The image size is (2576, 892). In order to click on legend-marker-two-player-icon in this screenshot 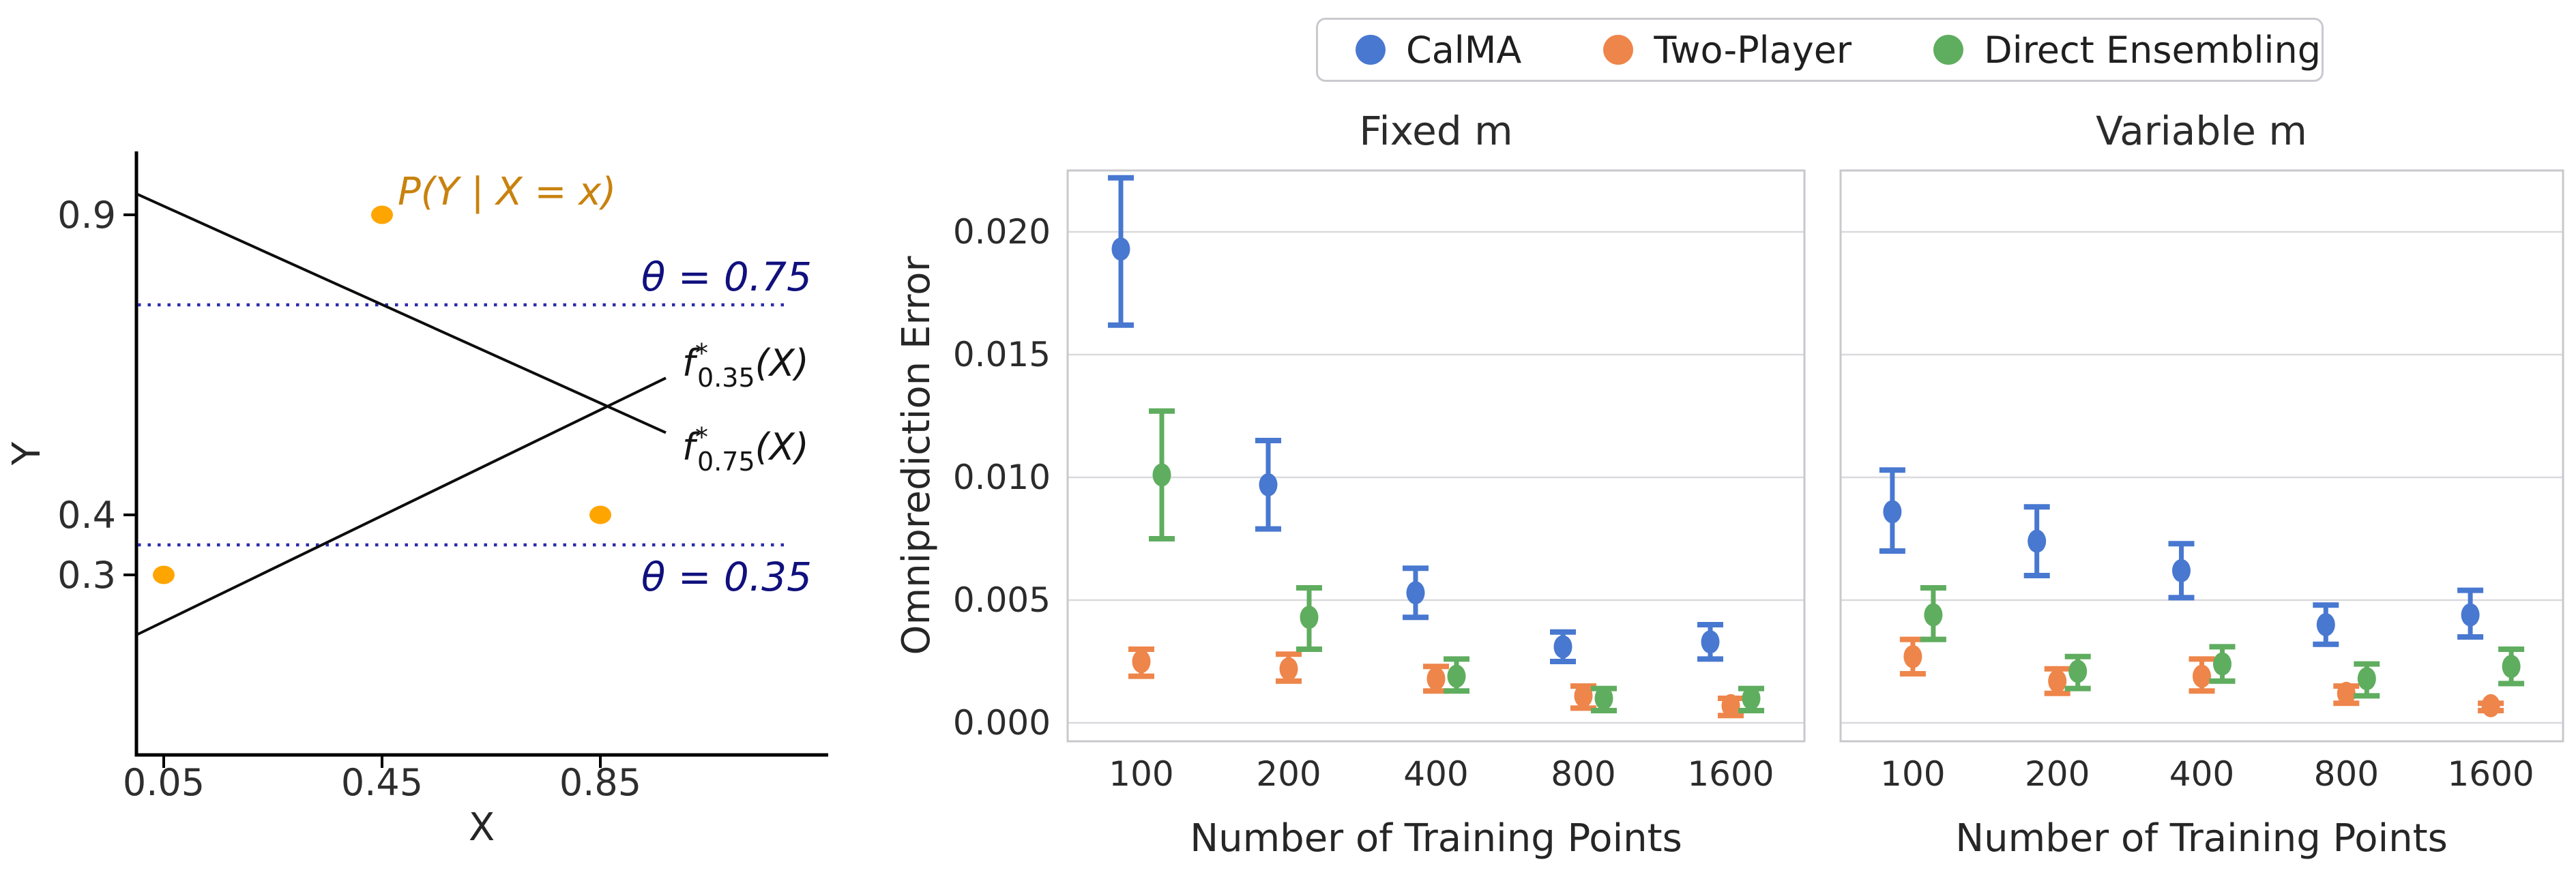, I will do `click(1618, 50)`.